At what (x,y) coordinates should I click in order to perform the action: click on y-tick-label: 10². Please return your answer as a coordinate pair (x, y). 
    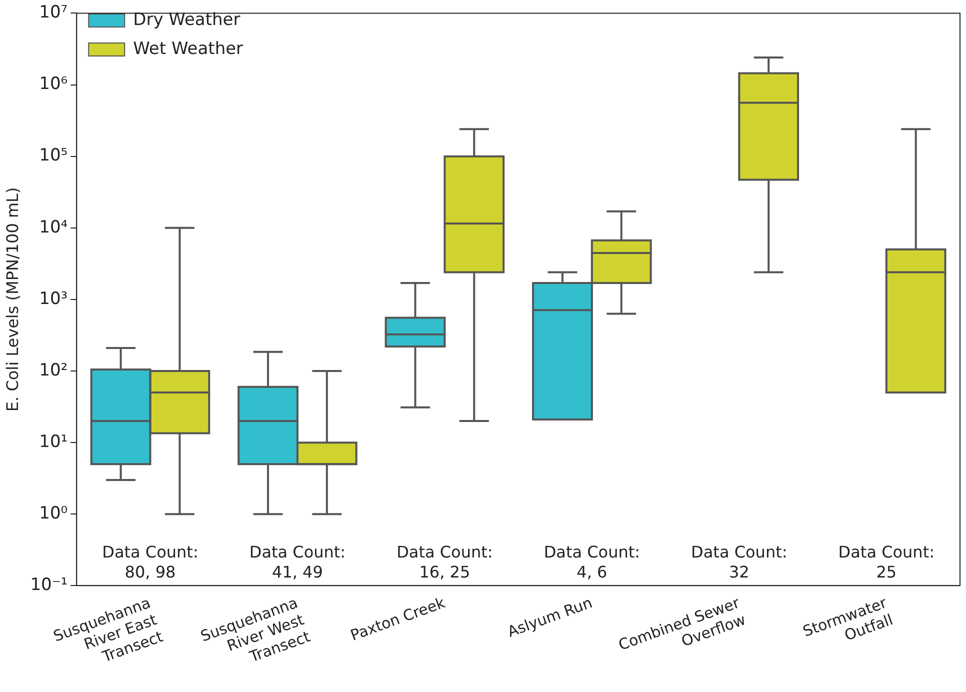
    Looking at the image, I should click on (53, 370).